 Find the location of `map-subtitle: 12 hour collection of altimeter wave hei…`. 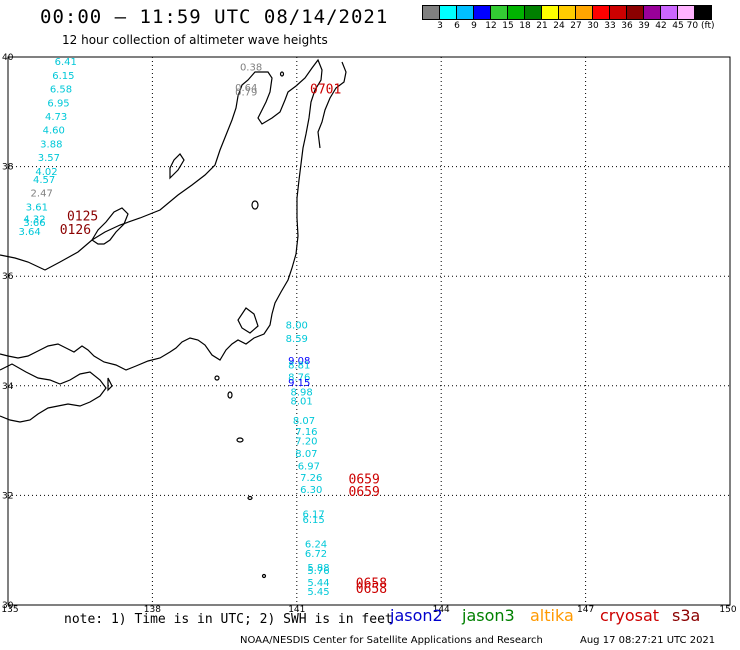

map-subtitle: 12 hour collection of altimeter wave hei… is located at coordinates (195, 40).